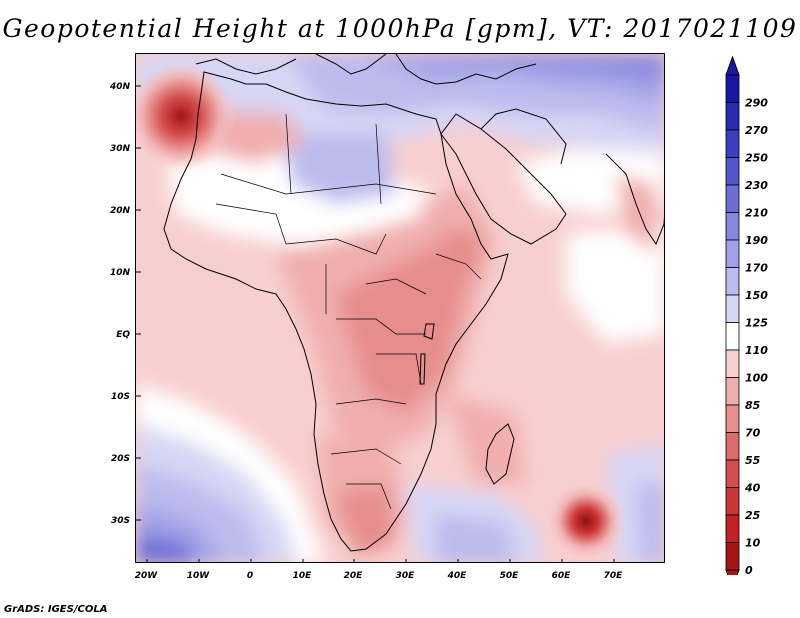 This screenshot has width=800, height=618. What do you see at coordinates (756, 378) in the screenshot?
I see `colorbar-label: 100` at bounding box center [756, 378].